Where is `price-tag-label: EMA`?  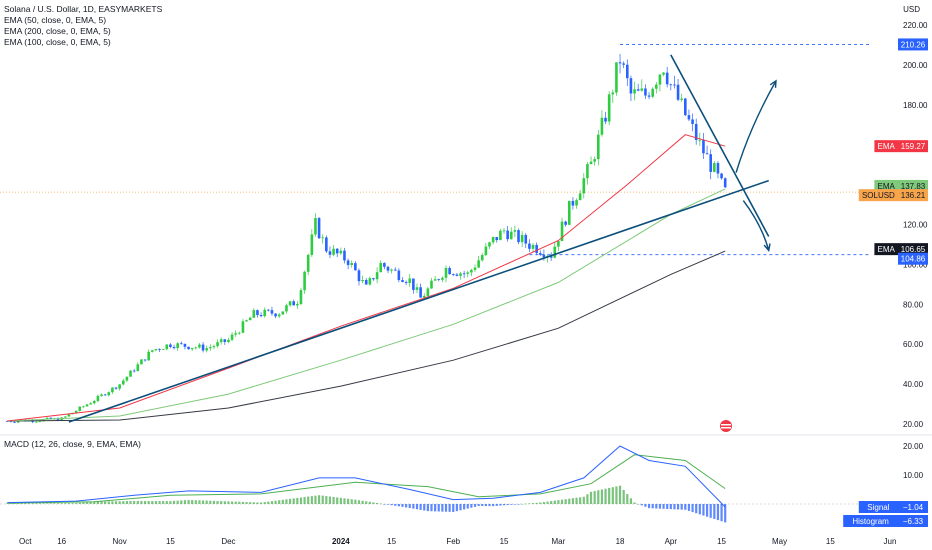 price-tag-label: EMA is located at coordinates (887, 146).